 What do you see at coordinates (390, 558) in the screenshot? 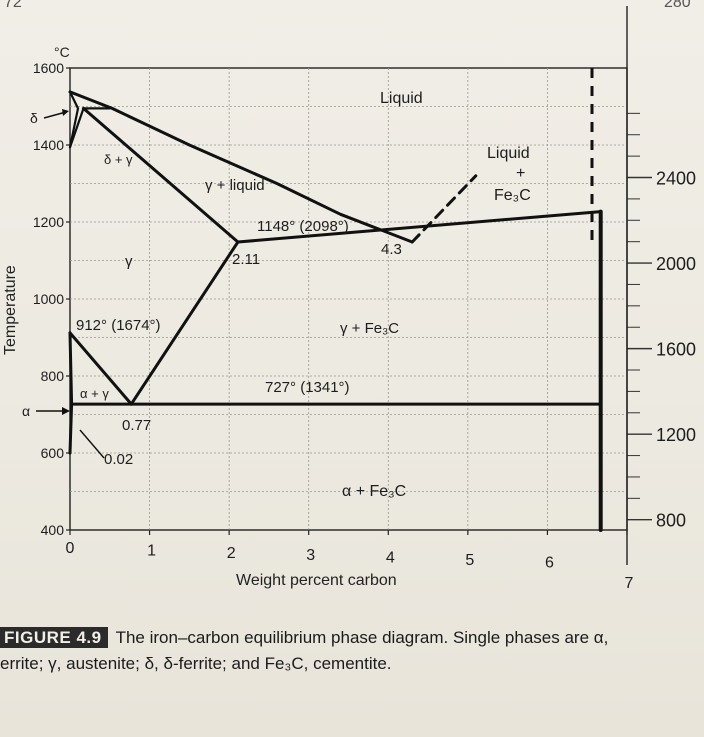
I see `x-tick-label: 4` at bounding box center [390, 558].